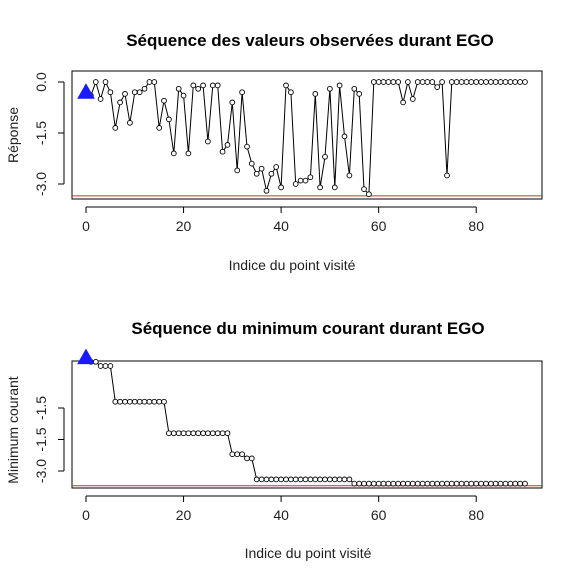 The image size is (581, 580). Describe the element at coordinates (41, 82) in the screenshot. I see `y-tick-label: 0.0` at that location.